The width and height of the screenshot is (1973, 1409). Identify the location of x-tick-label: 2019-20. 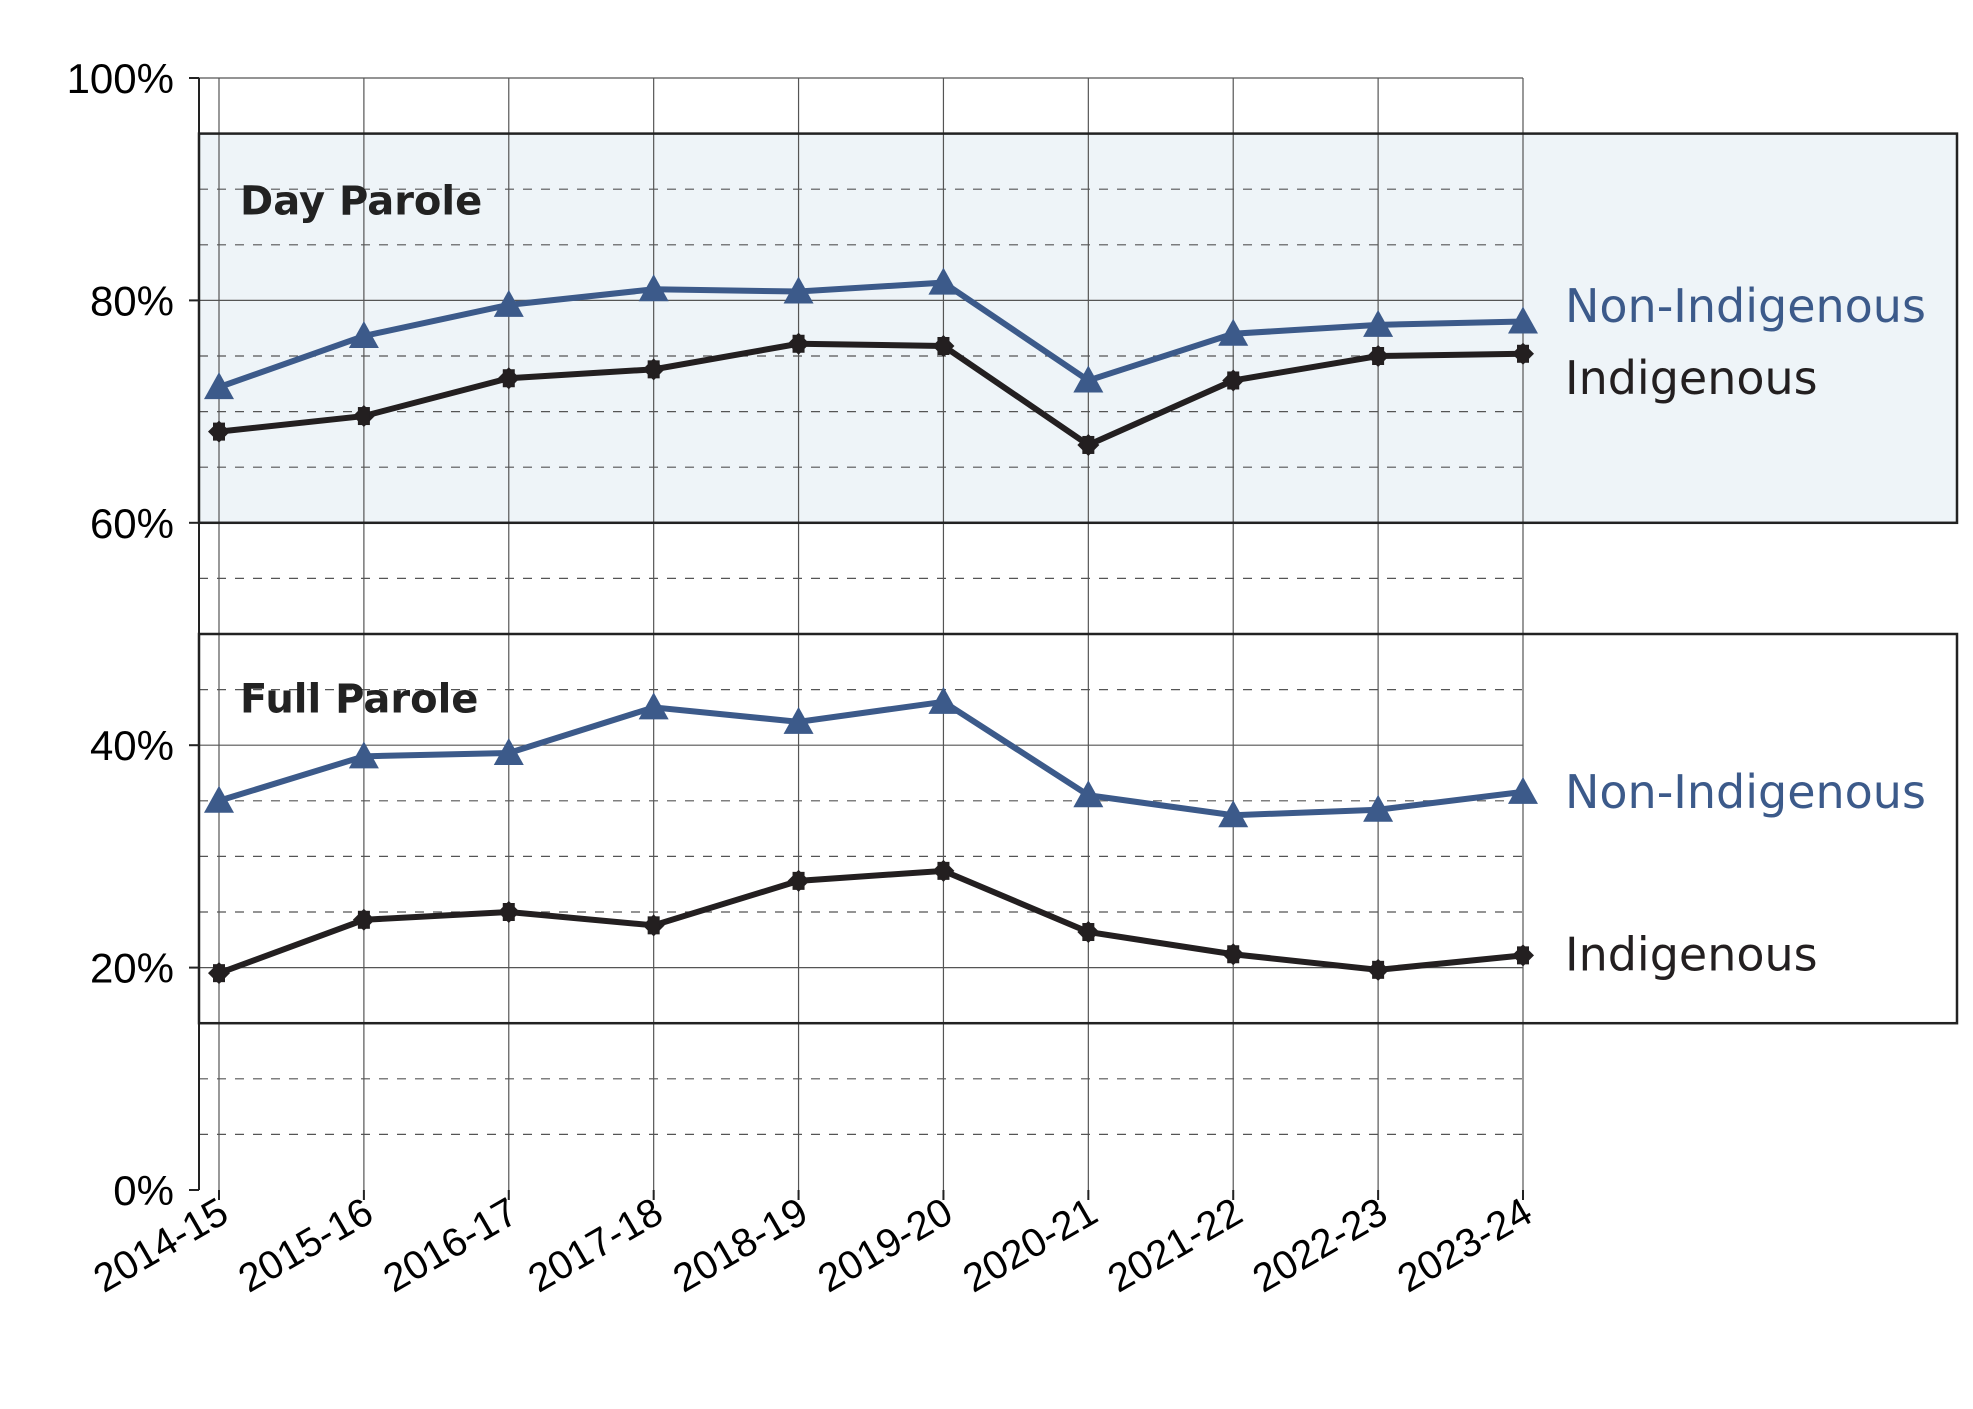
(885, 1246).